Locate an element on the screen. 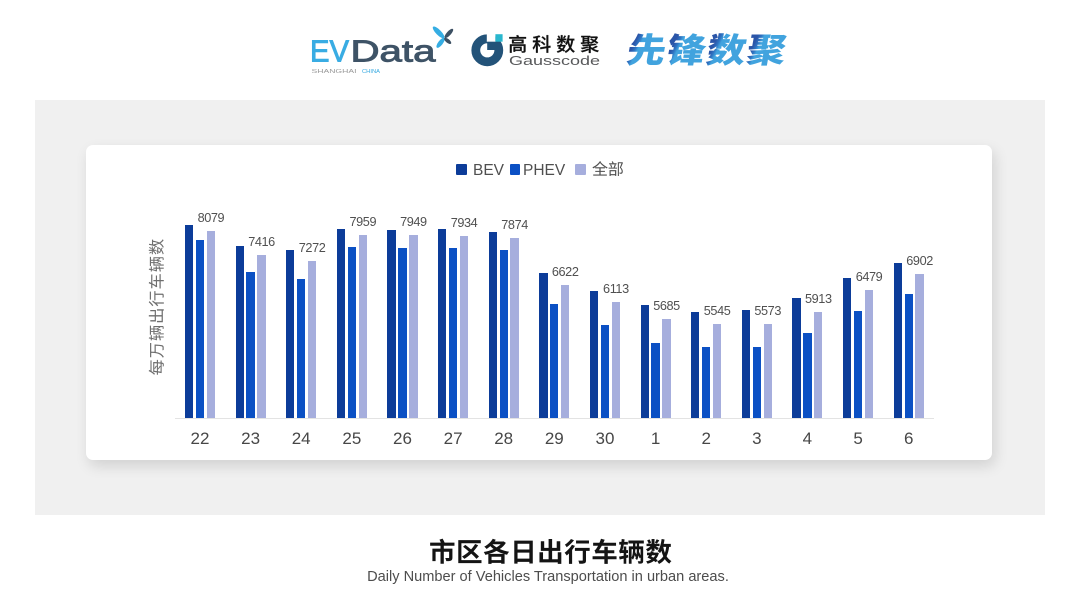  svg-text: Data is located at coordinates (393, 52).